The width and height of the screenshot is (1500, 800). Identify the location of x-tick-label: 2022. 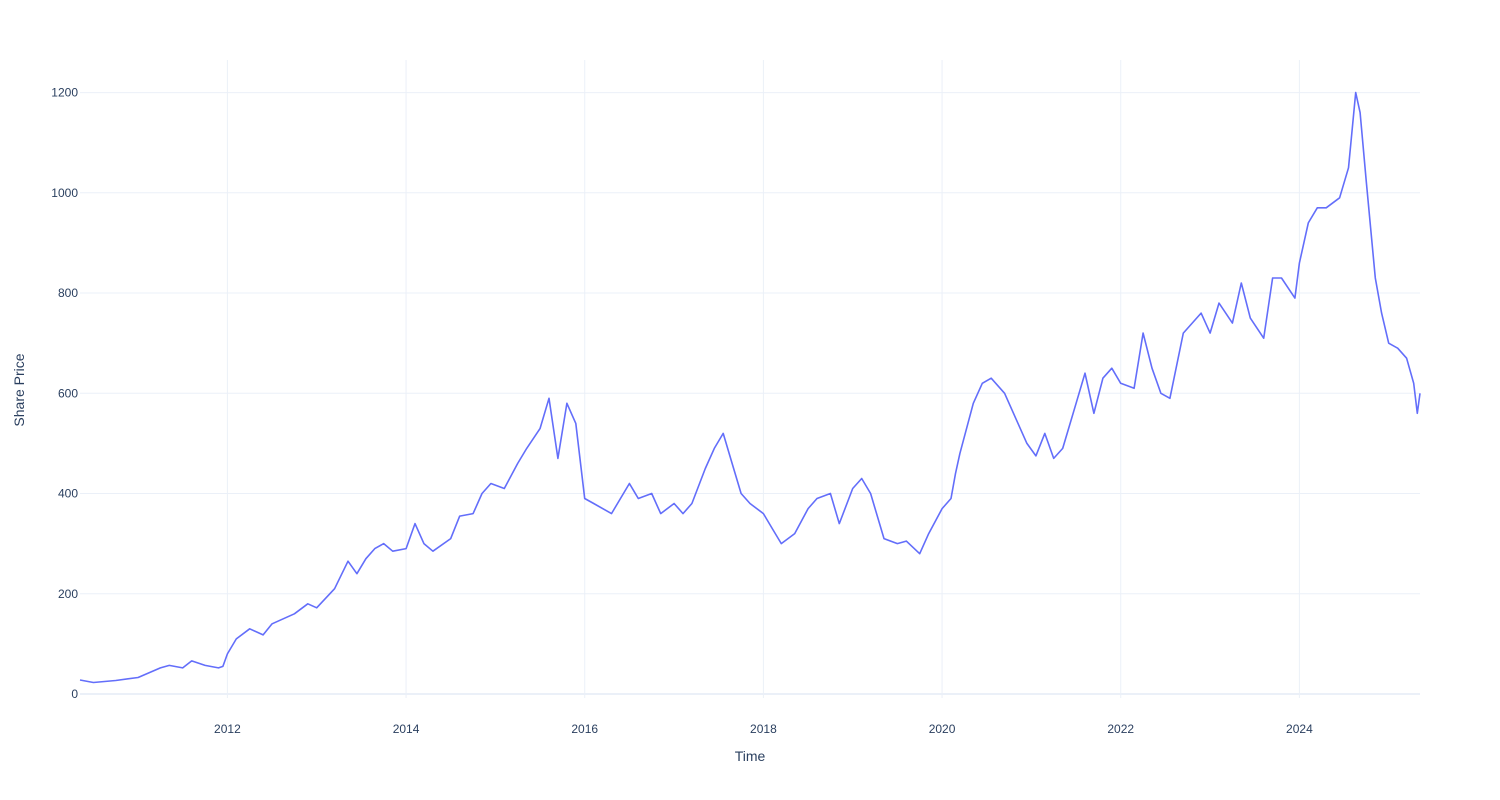
(1120, 729).